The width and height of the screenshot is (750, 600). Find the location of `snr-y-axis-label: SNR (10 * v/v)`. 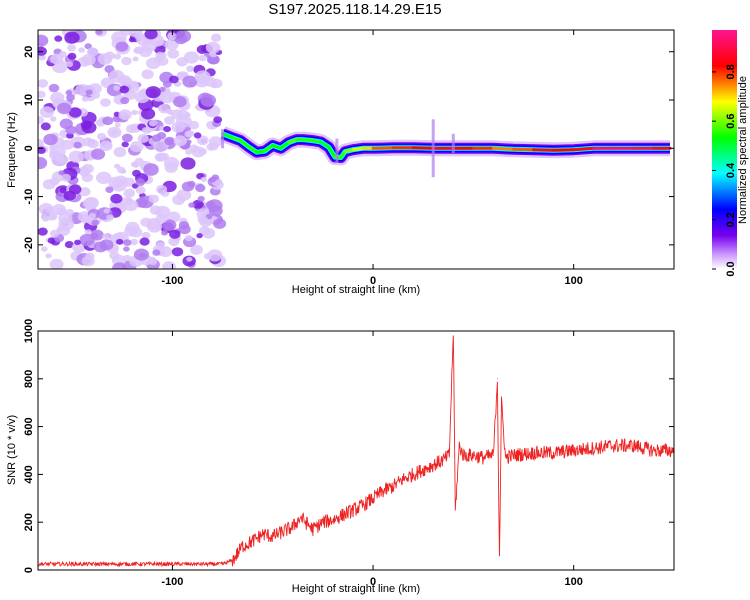

snr-y-axis-label: SNR (10 * v/v) is located at coordinates (12, 450).